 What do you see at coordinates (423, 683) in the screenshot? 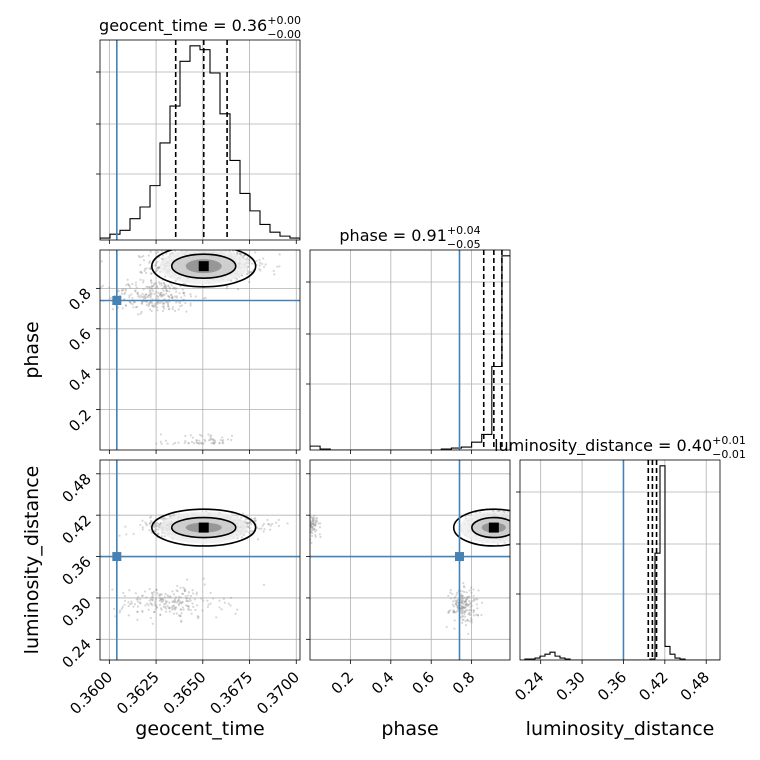
I see `x-tick-label-phase: 0.6` at bounding box center [423, 683].